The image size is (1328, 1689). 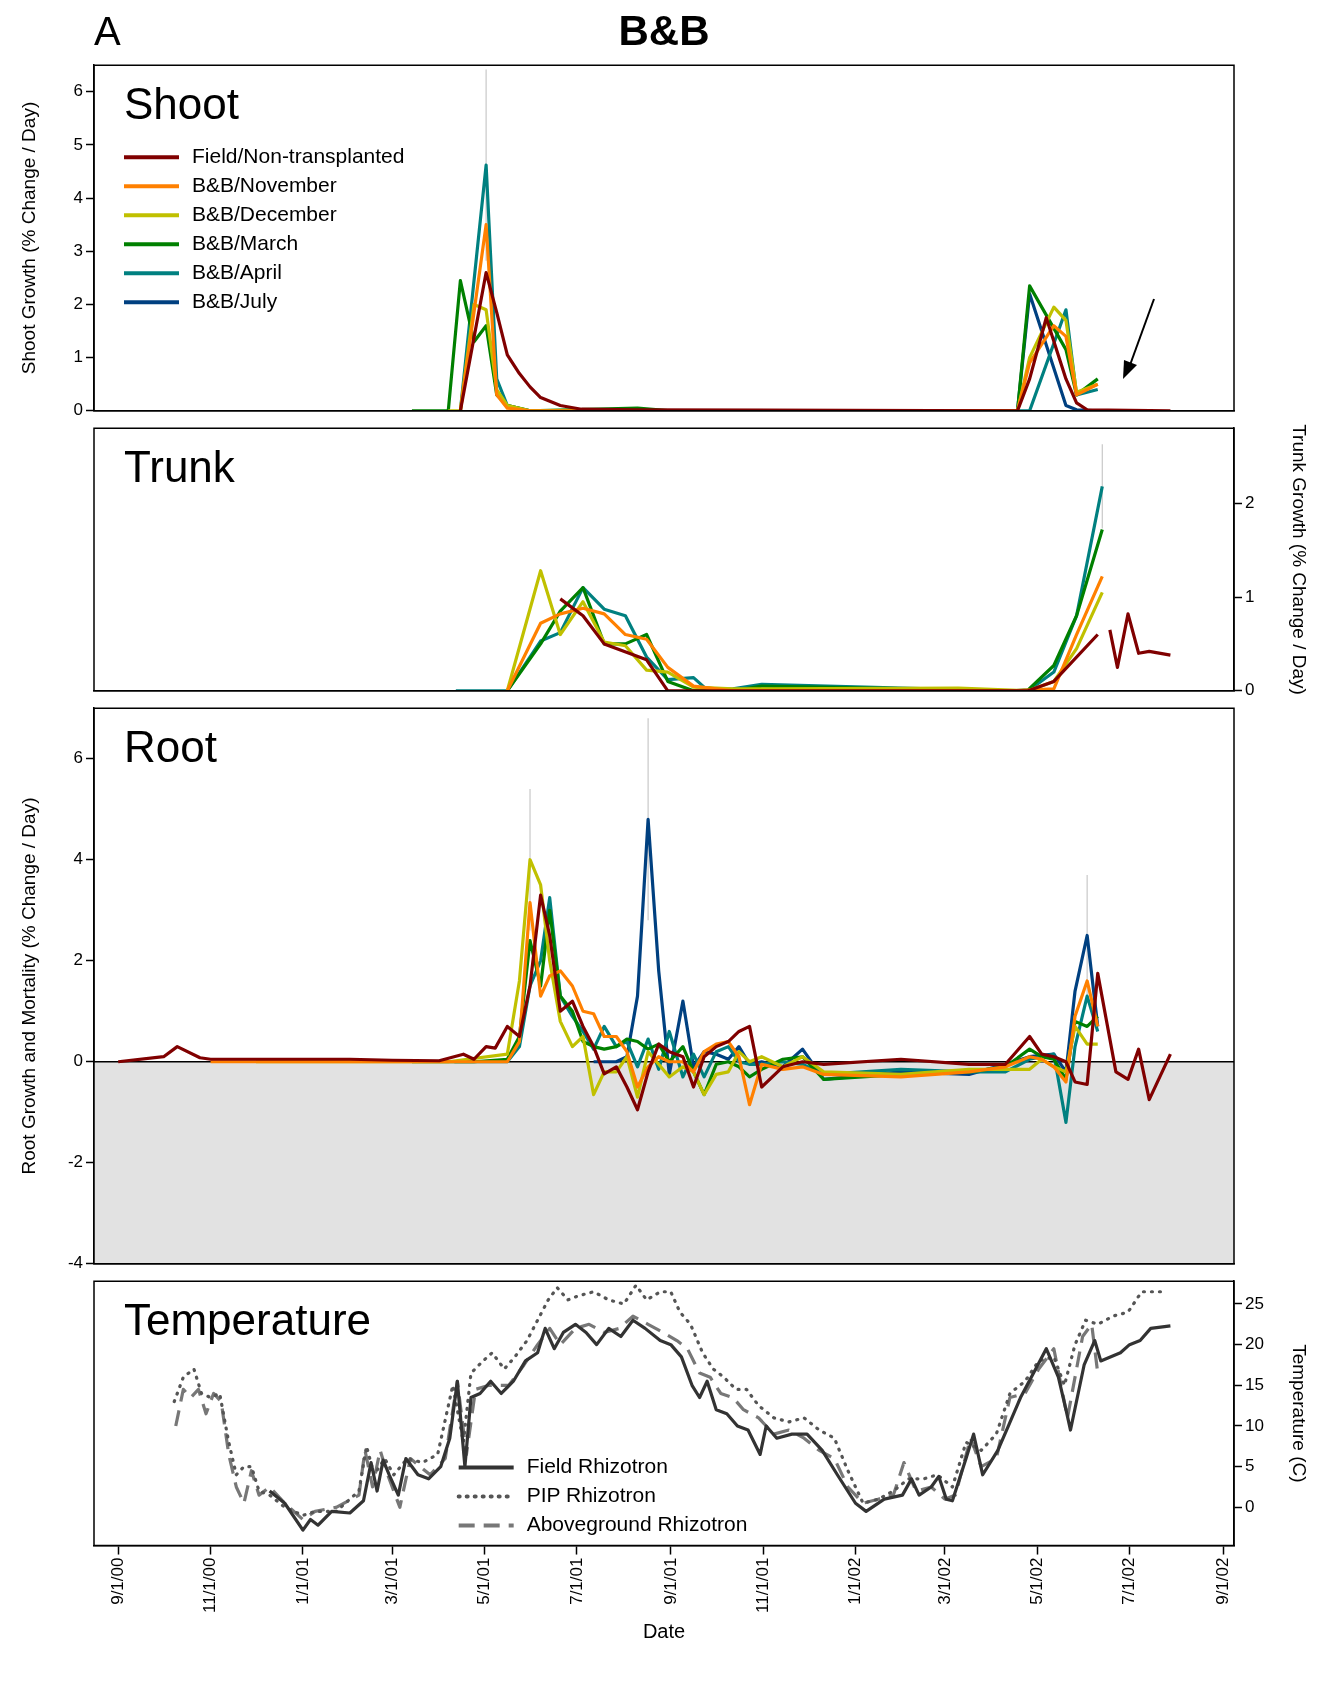 I want to click on y2-tick-label: 15, so click(x=1254, y=1384).